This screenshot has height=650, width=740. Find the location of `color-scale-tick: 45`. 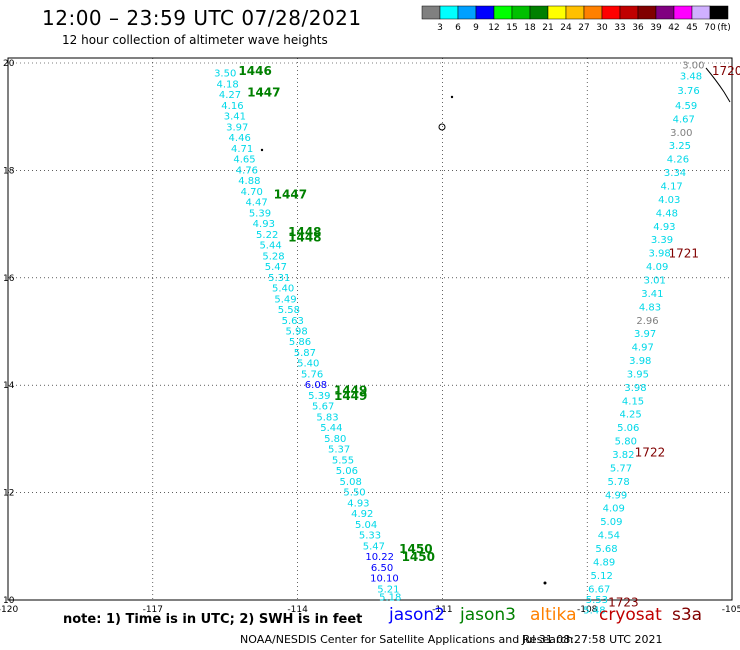

color-scale-tick: 45 is located at coordinates (691, 28).